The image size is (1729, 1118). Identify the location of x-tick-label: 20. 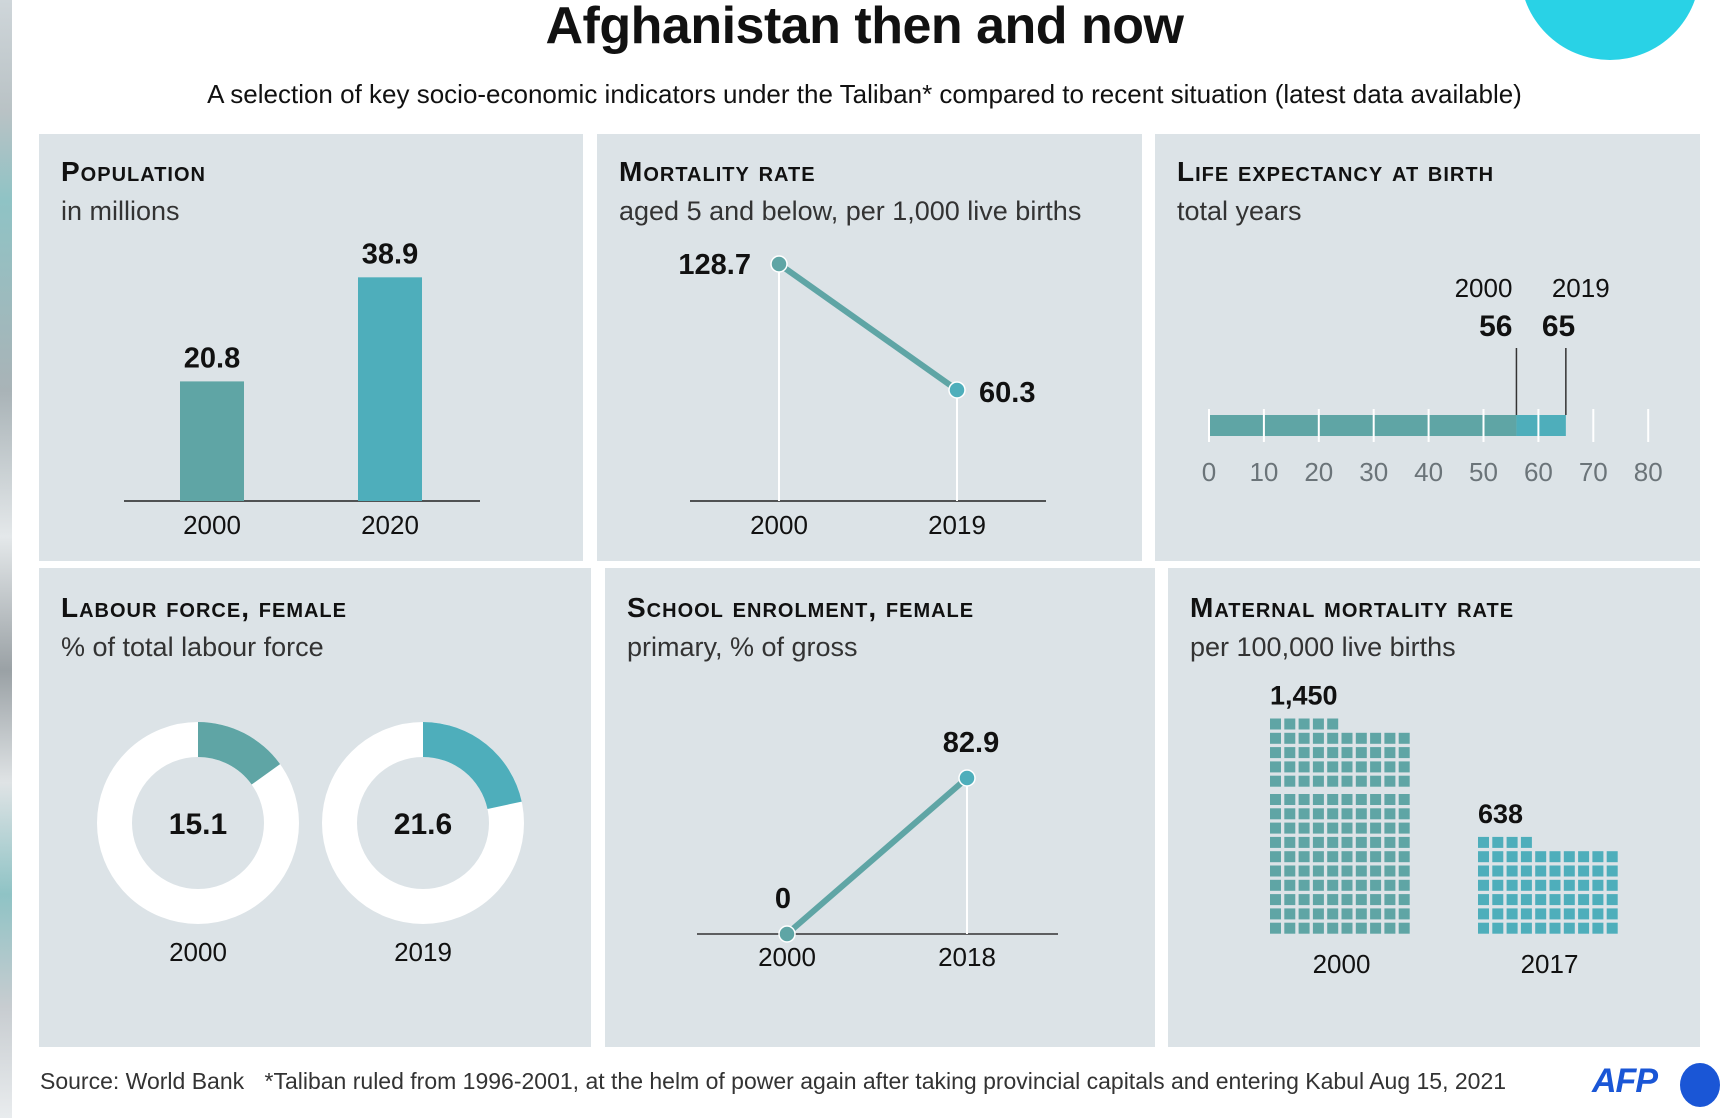
(1318, 472).